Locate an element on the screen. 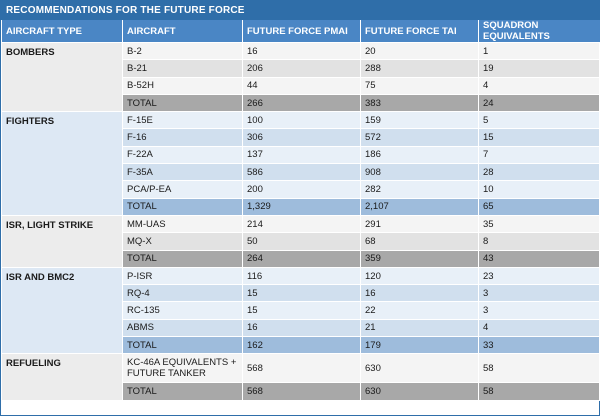 The height and width of the screenshot is (416, 600). data-cell: 282 is located at coordinates (419, 189).